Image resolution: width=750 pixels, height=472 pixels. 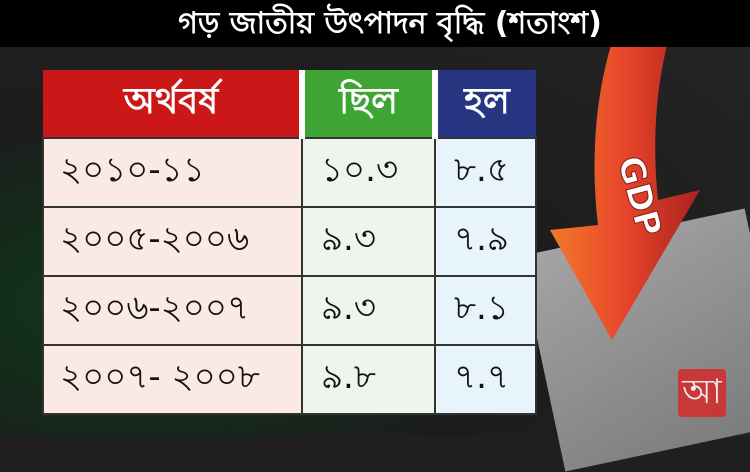 I want to click on gdp-down-arrow-icon: GDP, so click(x=625, y=170).